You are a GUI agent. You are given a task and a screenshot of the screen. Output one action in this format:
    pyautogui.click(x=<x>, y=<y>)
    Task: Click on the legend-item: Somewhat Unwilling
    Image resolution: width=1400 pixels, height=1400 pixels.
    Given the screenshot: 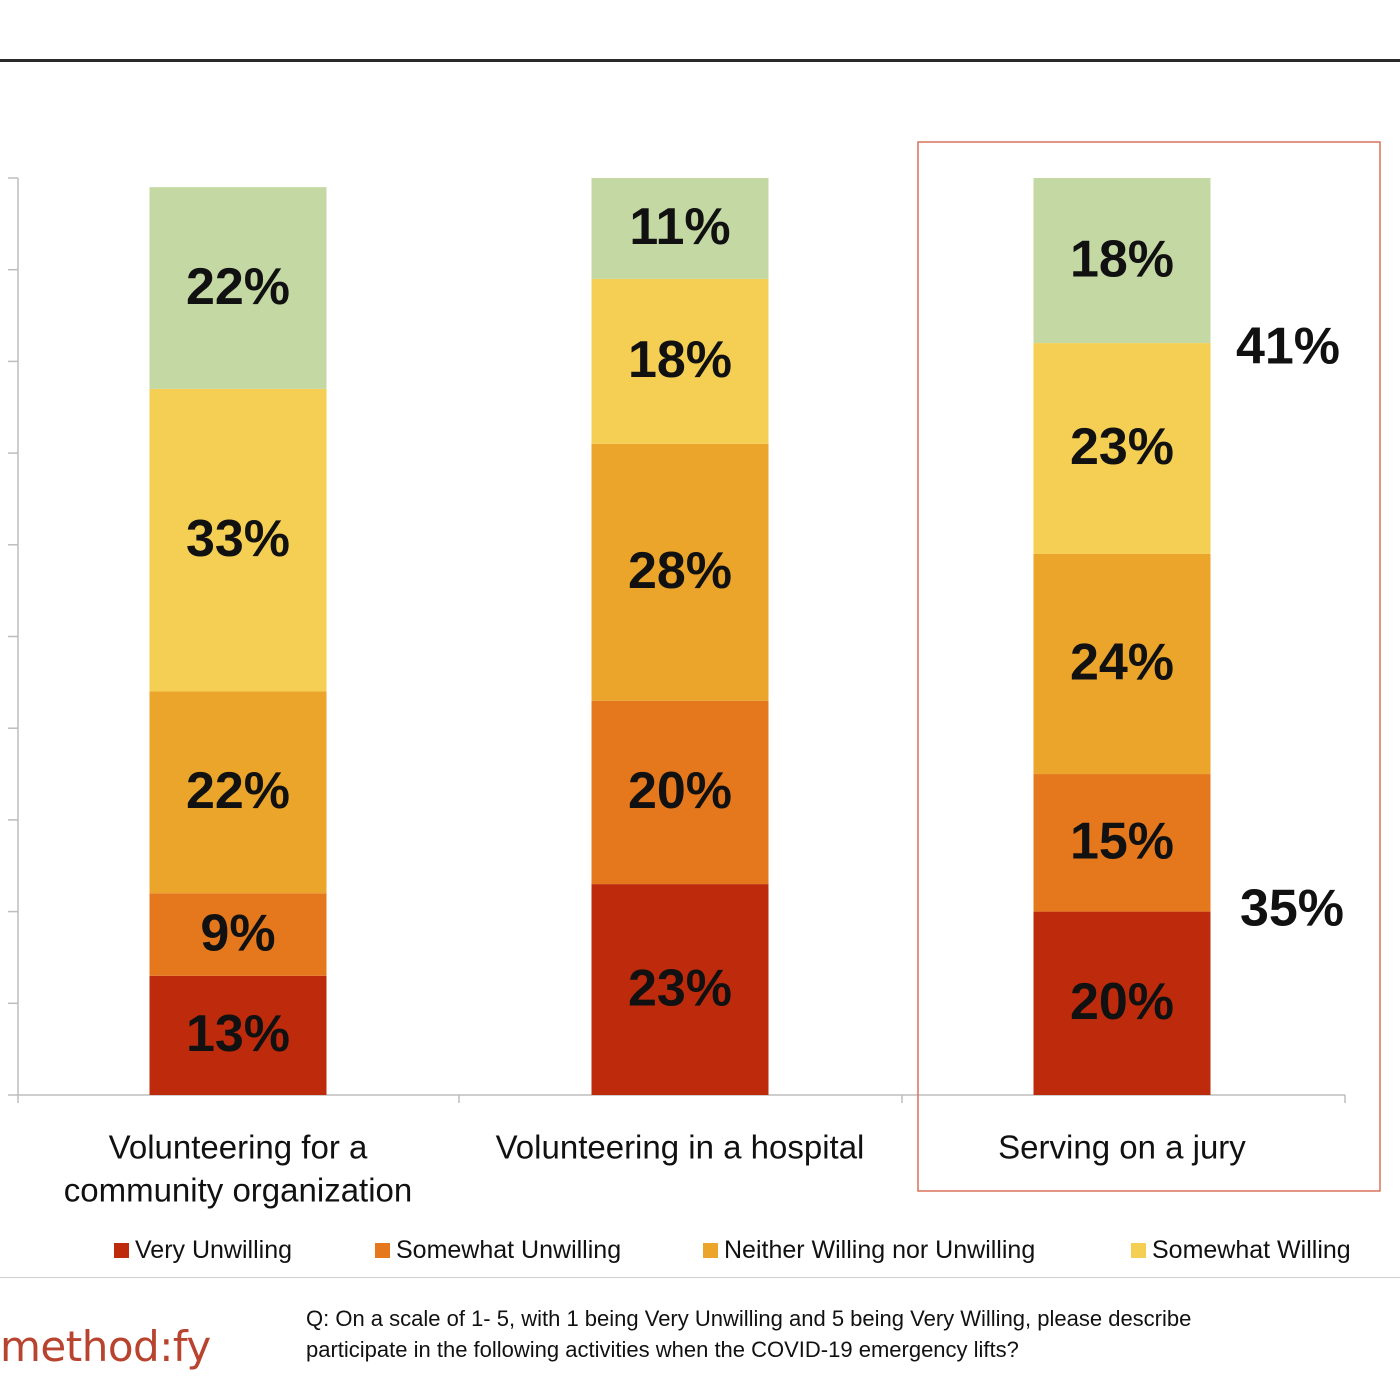 What is the action you would take?
    pyautogui.click(x=498, y=1250)
    